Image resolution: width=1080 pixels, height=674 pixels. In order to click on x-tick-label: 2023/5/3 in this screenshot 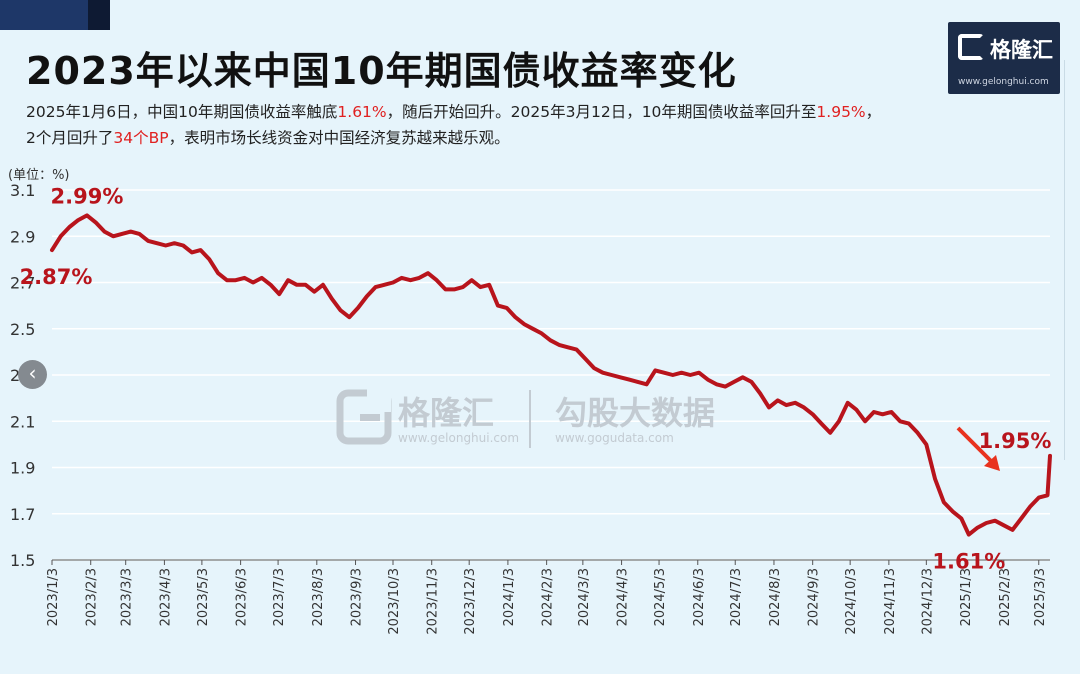, I will do `click(203, 597)`.